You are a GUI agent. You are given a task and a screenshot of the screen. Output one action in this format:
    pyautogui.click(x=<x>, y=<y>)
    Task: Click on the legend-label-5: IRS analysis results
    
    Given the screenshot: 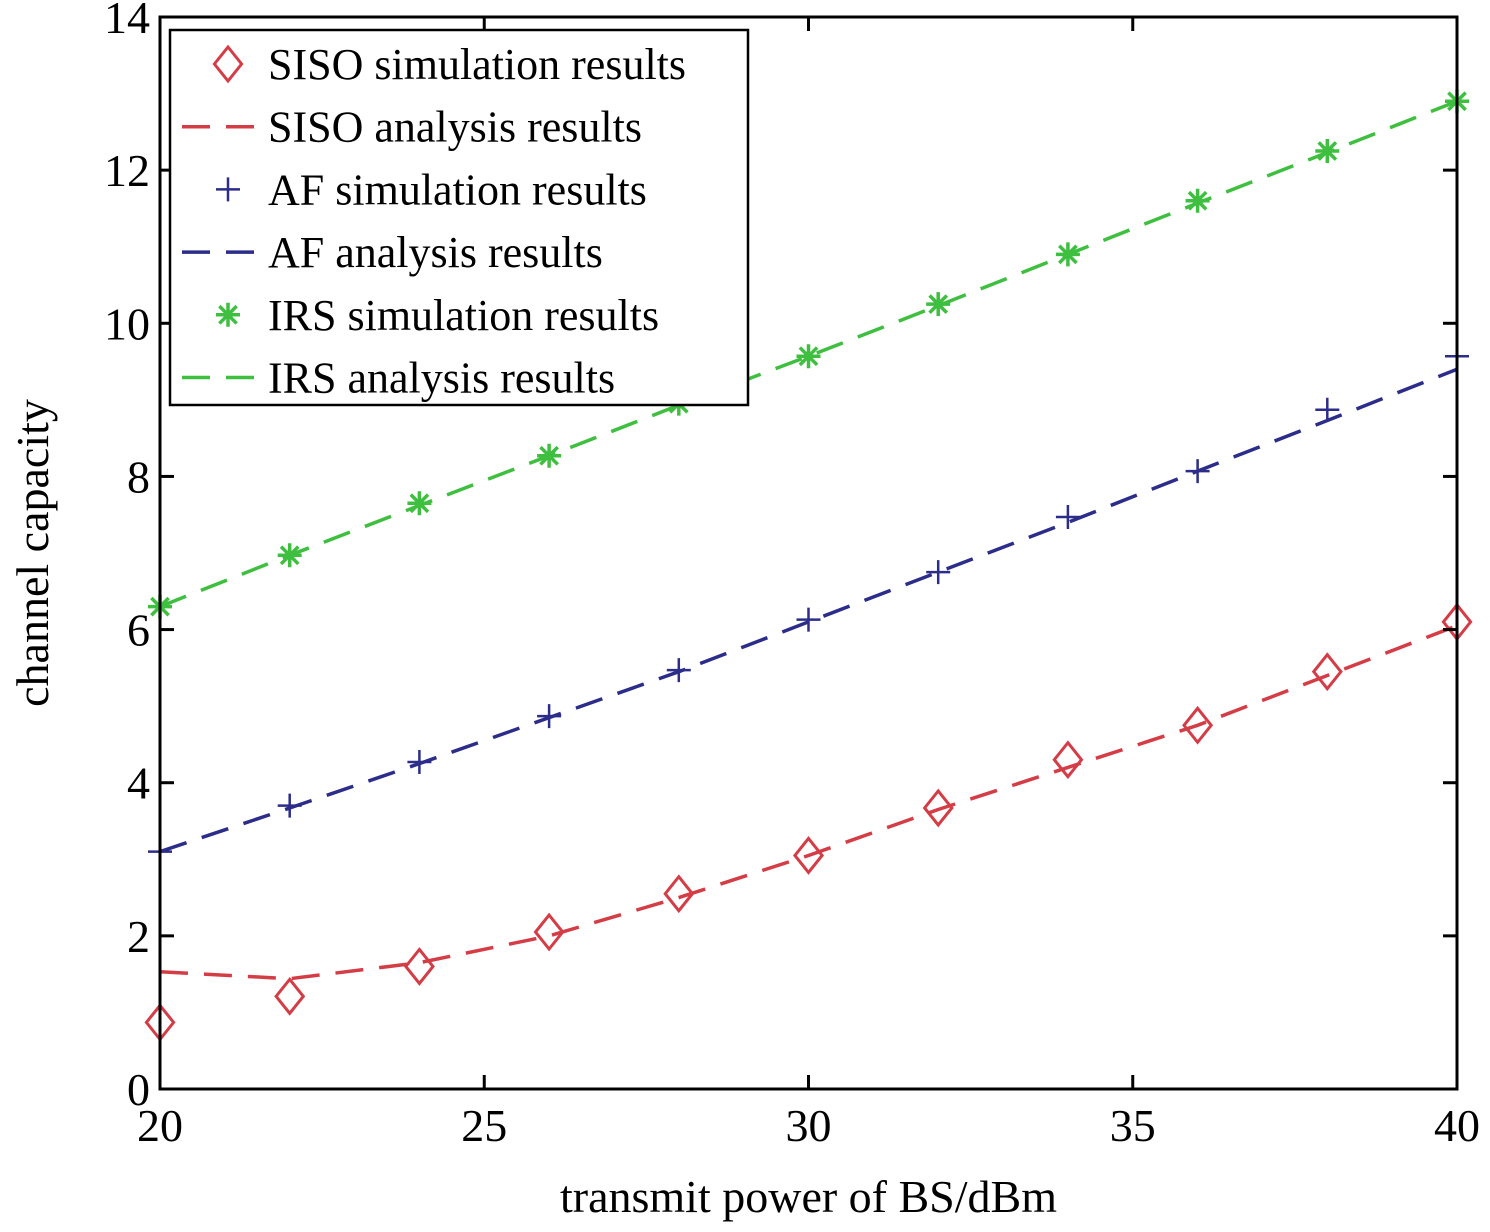 What is the action you would take?
    pyautogui.click(x=441, y=378)
    